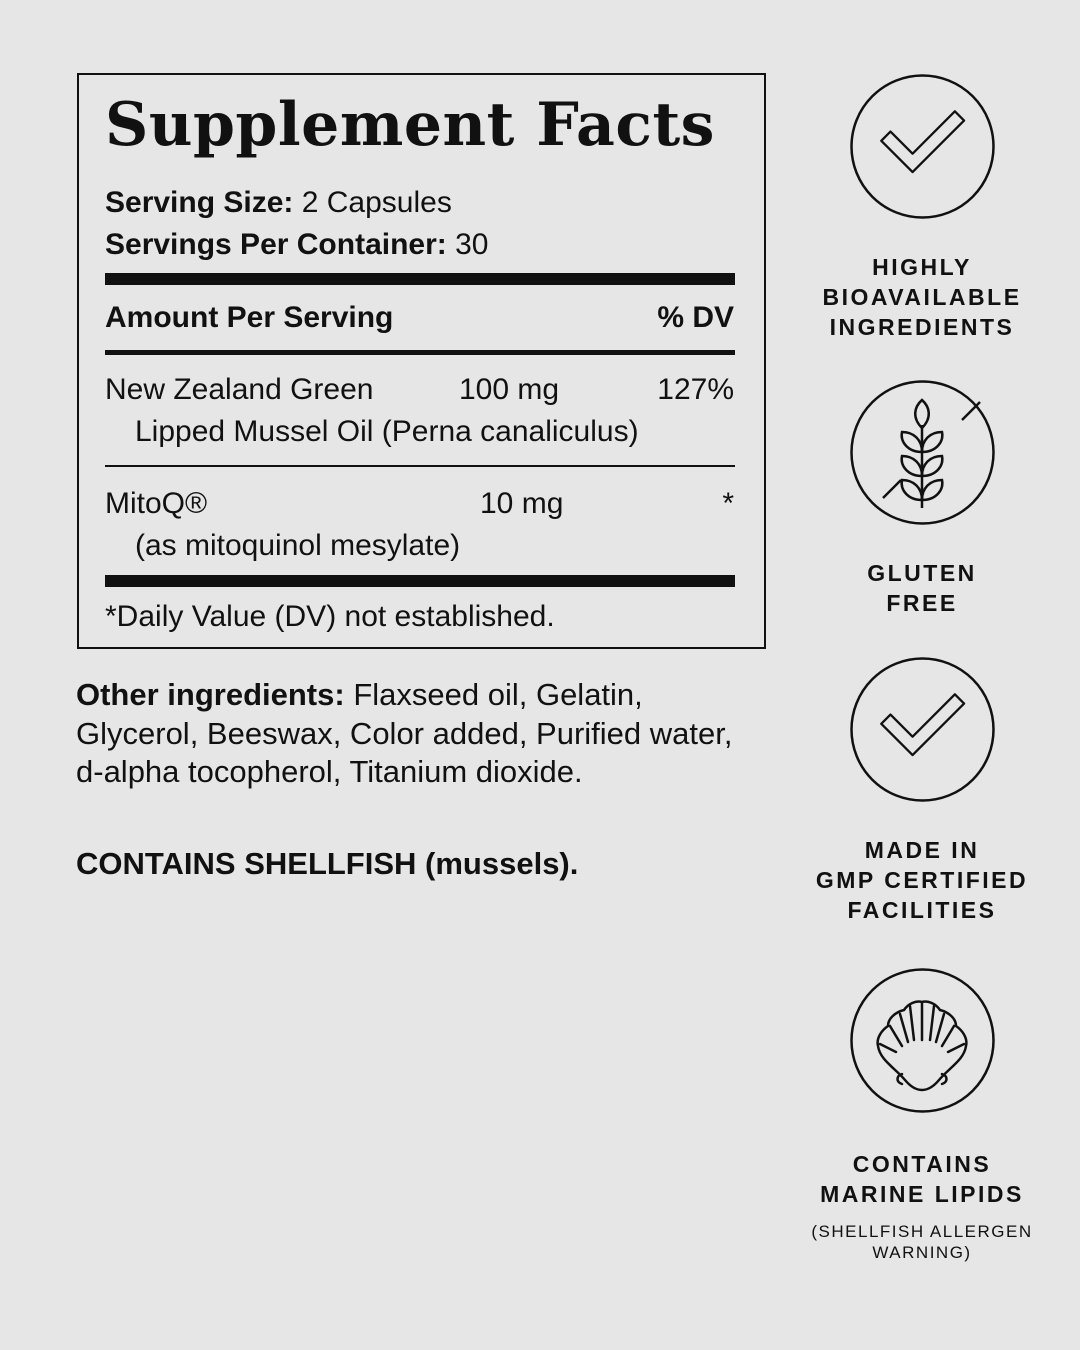 The width and height of the screenshot is (1080, 1350). Describe the element at coordinates (156, 503) in the screenshot. I see `ingredient-name: MitoQ®` at that location.